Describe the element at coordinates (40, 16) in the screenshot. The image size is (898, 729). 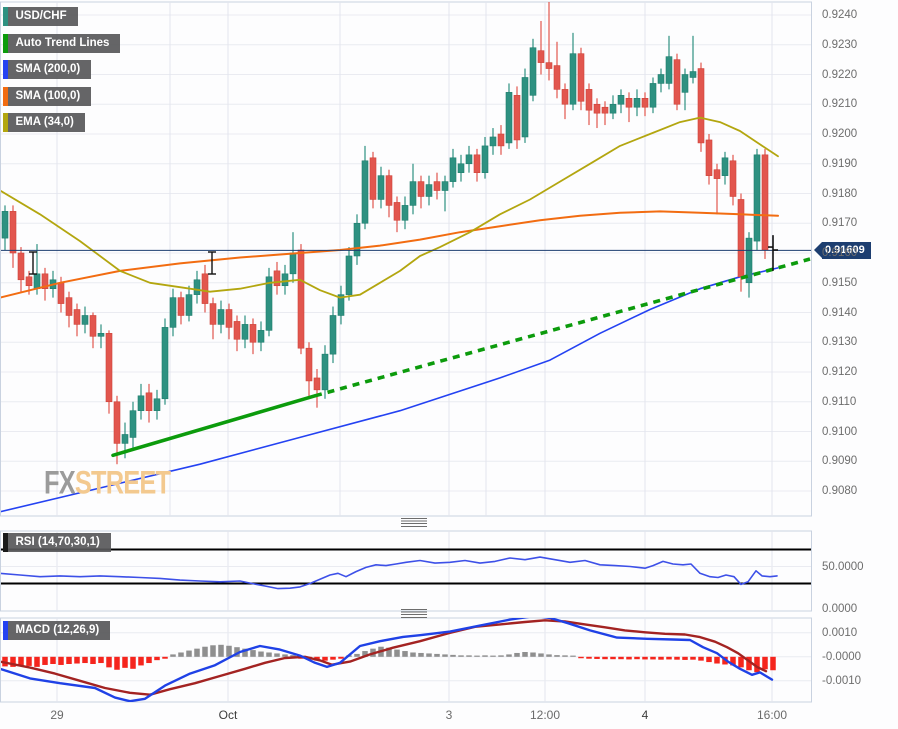
I see `indicator-legend-badge: USD/CHF` at that location.